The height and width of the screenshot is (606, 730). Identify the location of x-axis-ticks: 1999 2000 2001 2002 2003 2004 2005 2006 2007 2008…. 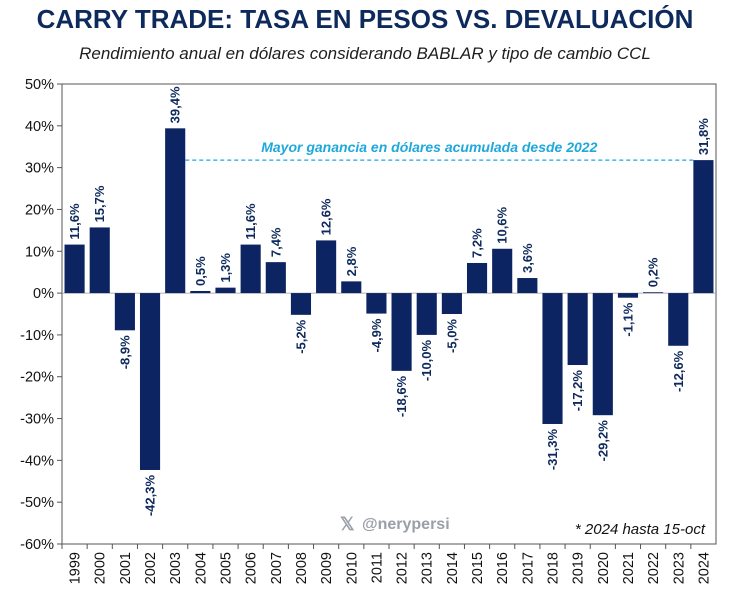
(386, 564).